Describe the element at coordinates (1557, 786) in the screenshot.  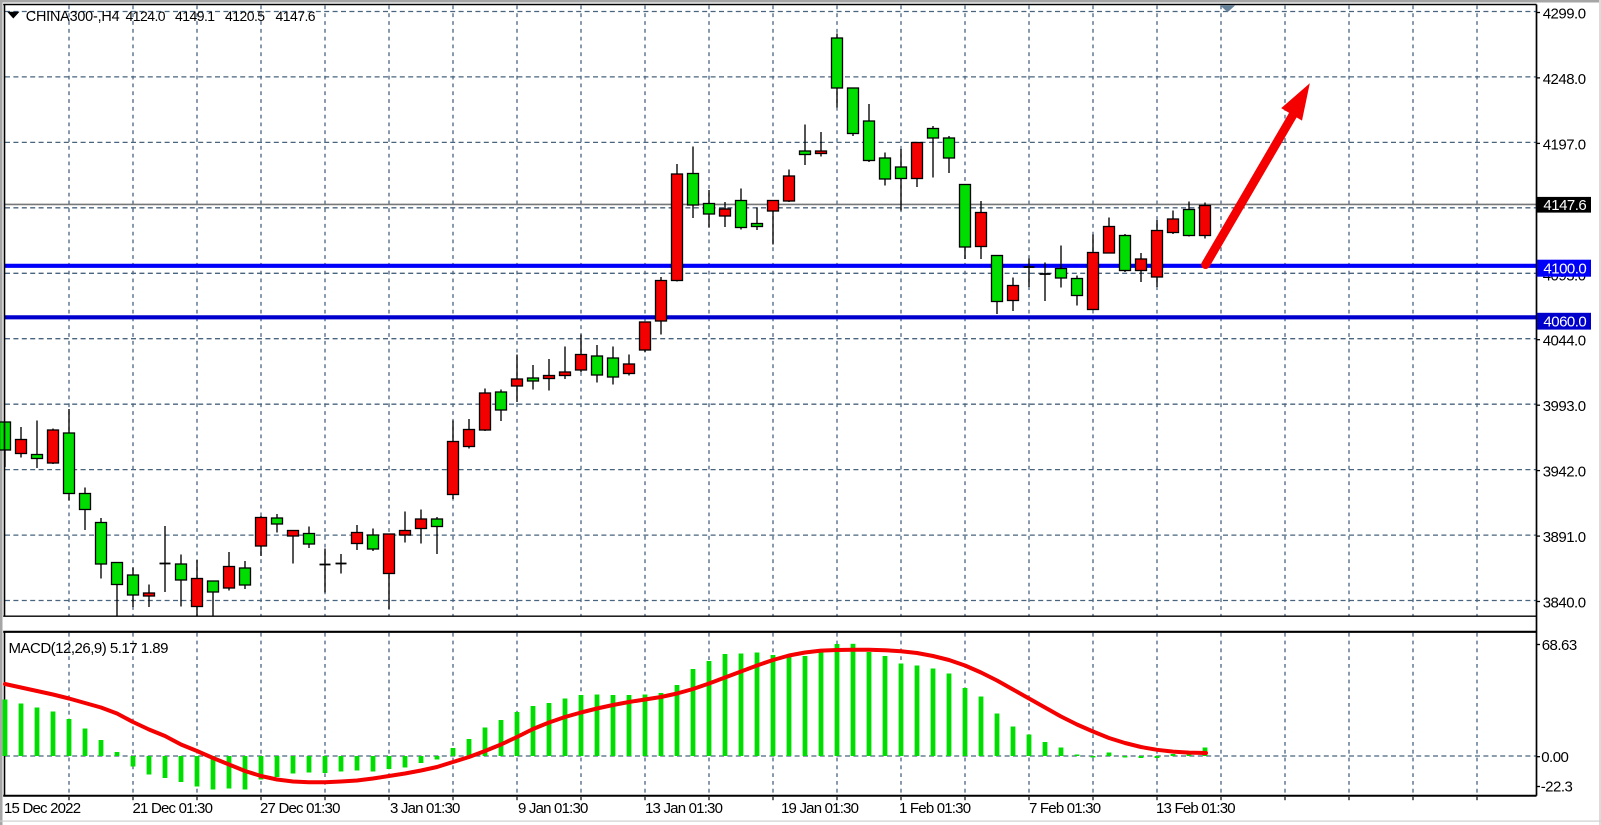
I see `svg-text: -22.3` at that location.